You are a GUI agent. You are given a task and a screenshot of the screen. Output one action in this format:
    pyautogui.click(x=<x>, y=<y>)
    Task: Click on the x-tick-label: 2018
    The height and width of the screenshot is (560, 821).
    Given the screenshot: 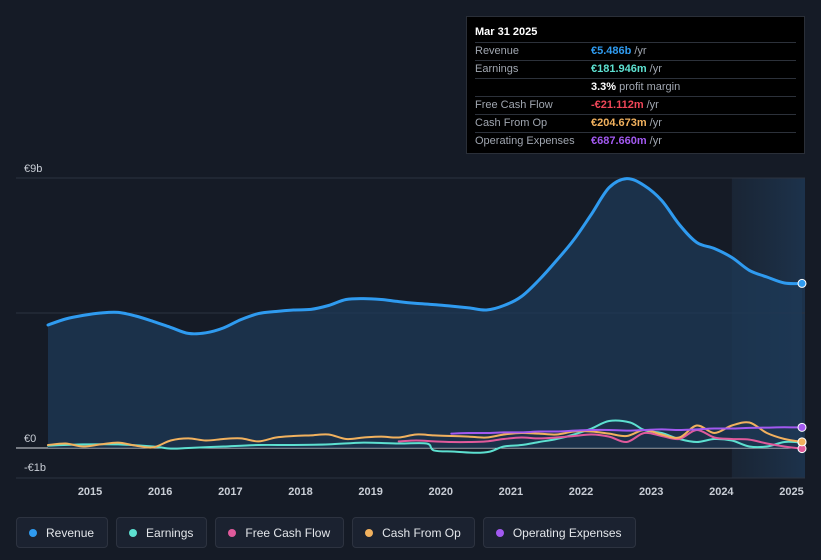 What is the action you would take?
    pyautogui.click(x=300, y=492)
    